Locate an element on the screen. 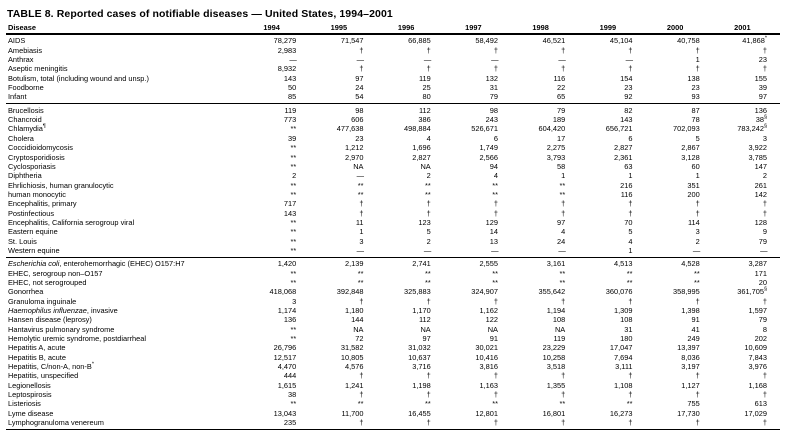 The height and width of the screenshot is (439, 786). cell-1997: 10,416 is located at coordinates (486, 357).